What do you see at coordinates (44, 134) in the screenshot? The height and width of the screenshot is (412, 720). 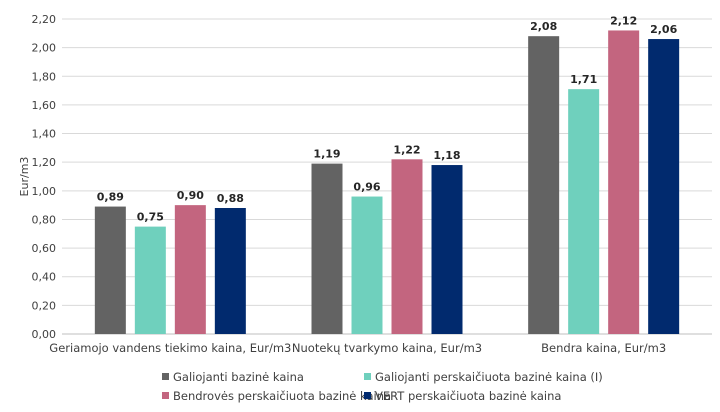 I see `y-tick-label: 1,40` at bounding box center [44, 134].